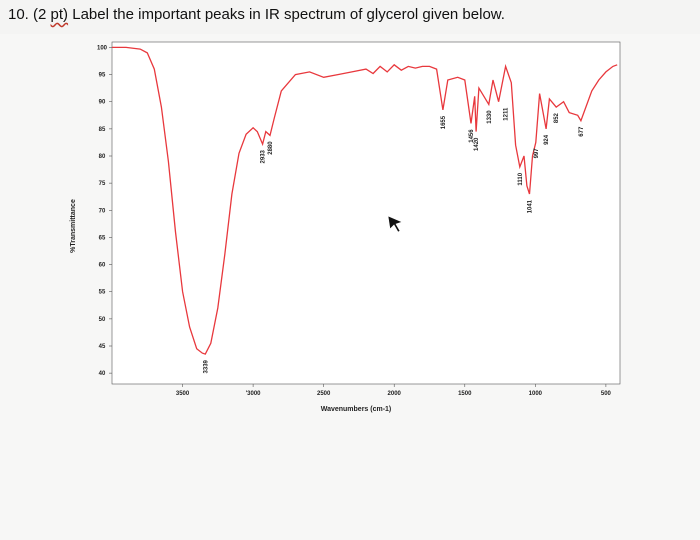 This screenshot has height=540, width=700. I want to click on y-tick-label: 95, so click(102, 76).